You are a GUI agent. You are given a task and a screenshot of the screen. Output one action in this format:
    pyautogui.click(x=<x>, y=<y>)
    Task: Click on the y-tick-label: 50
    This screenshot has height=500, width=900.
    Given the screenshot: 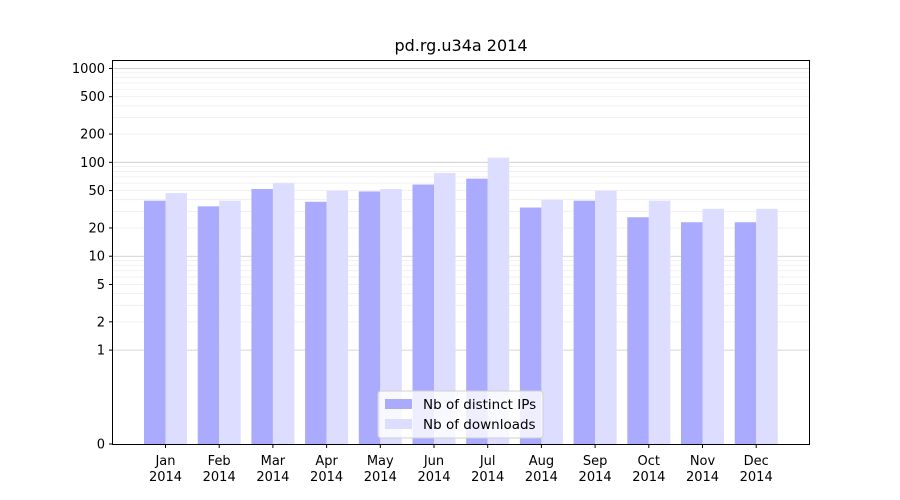 What is the action you would take?
    pyautogui.click(x=96, y=191)
    